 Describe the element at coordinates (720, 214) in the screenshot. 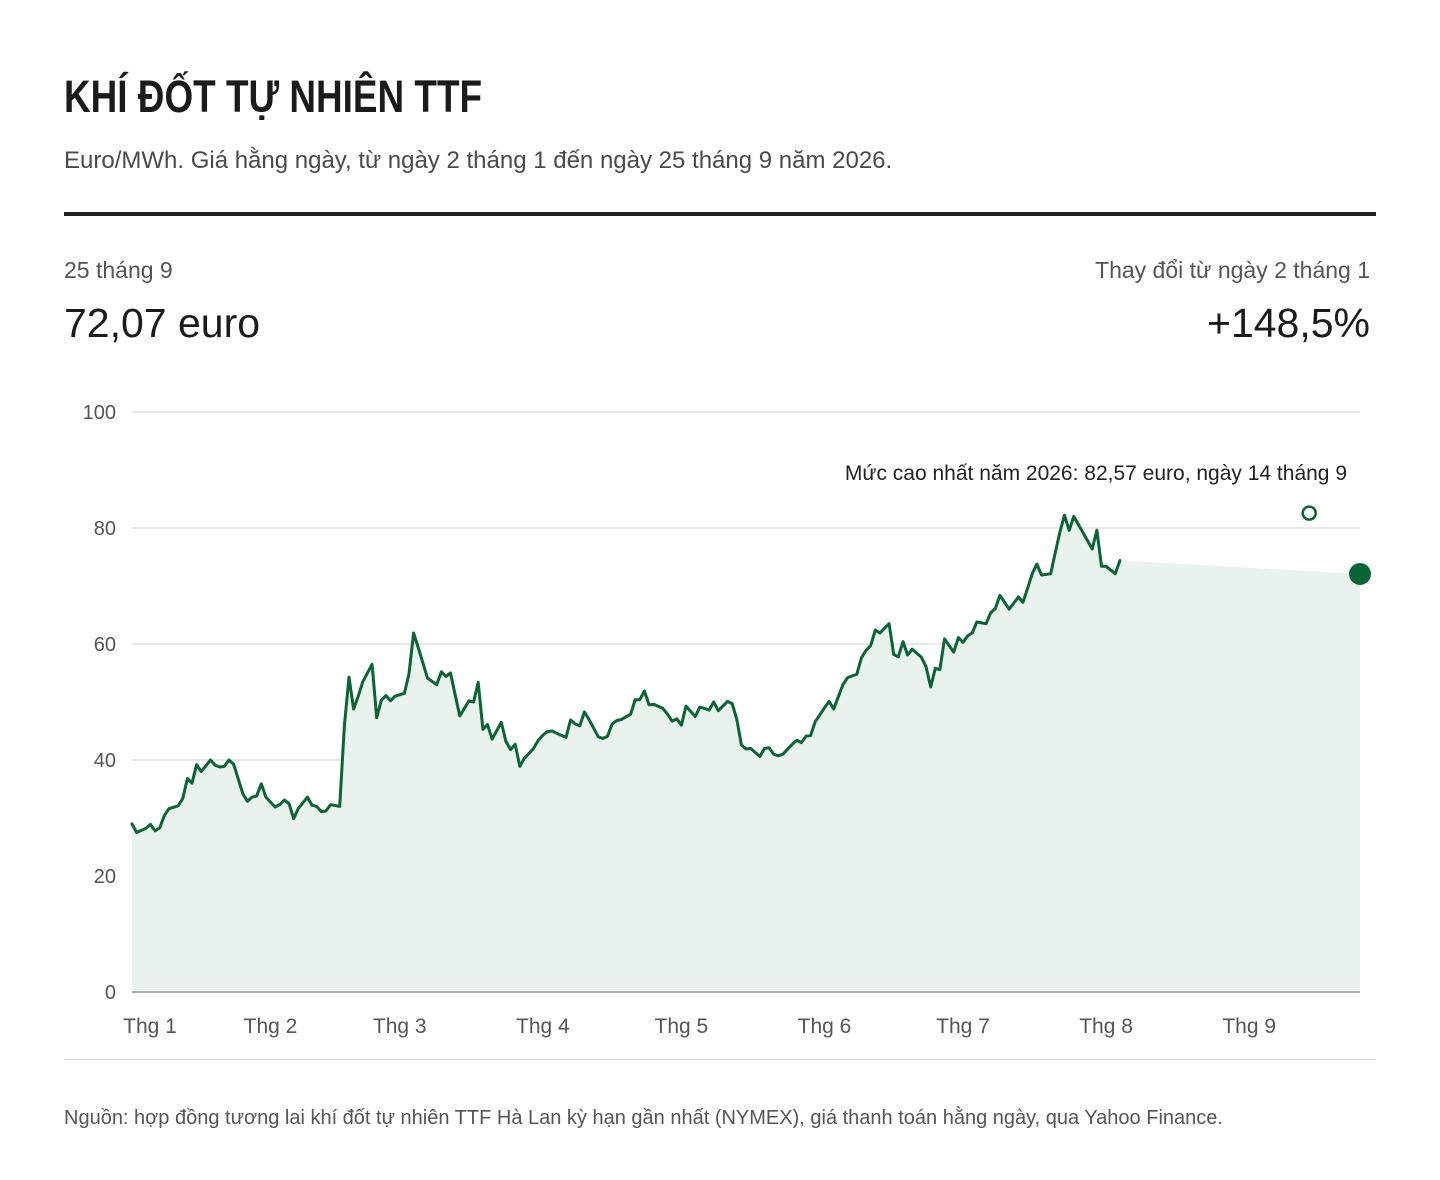

I see `header-divider` at that location.